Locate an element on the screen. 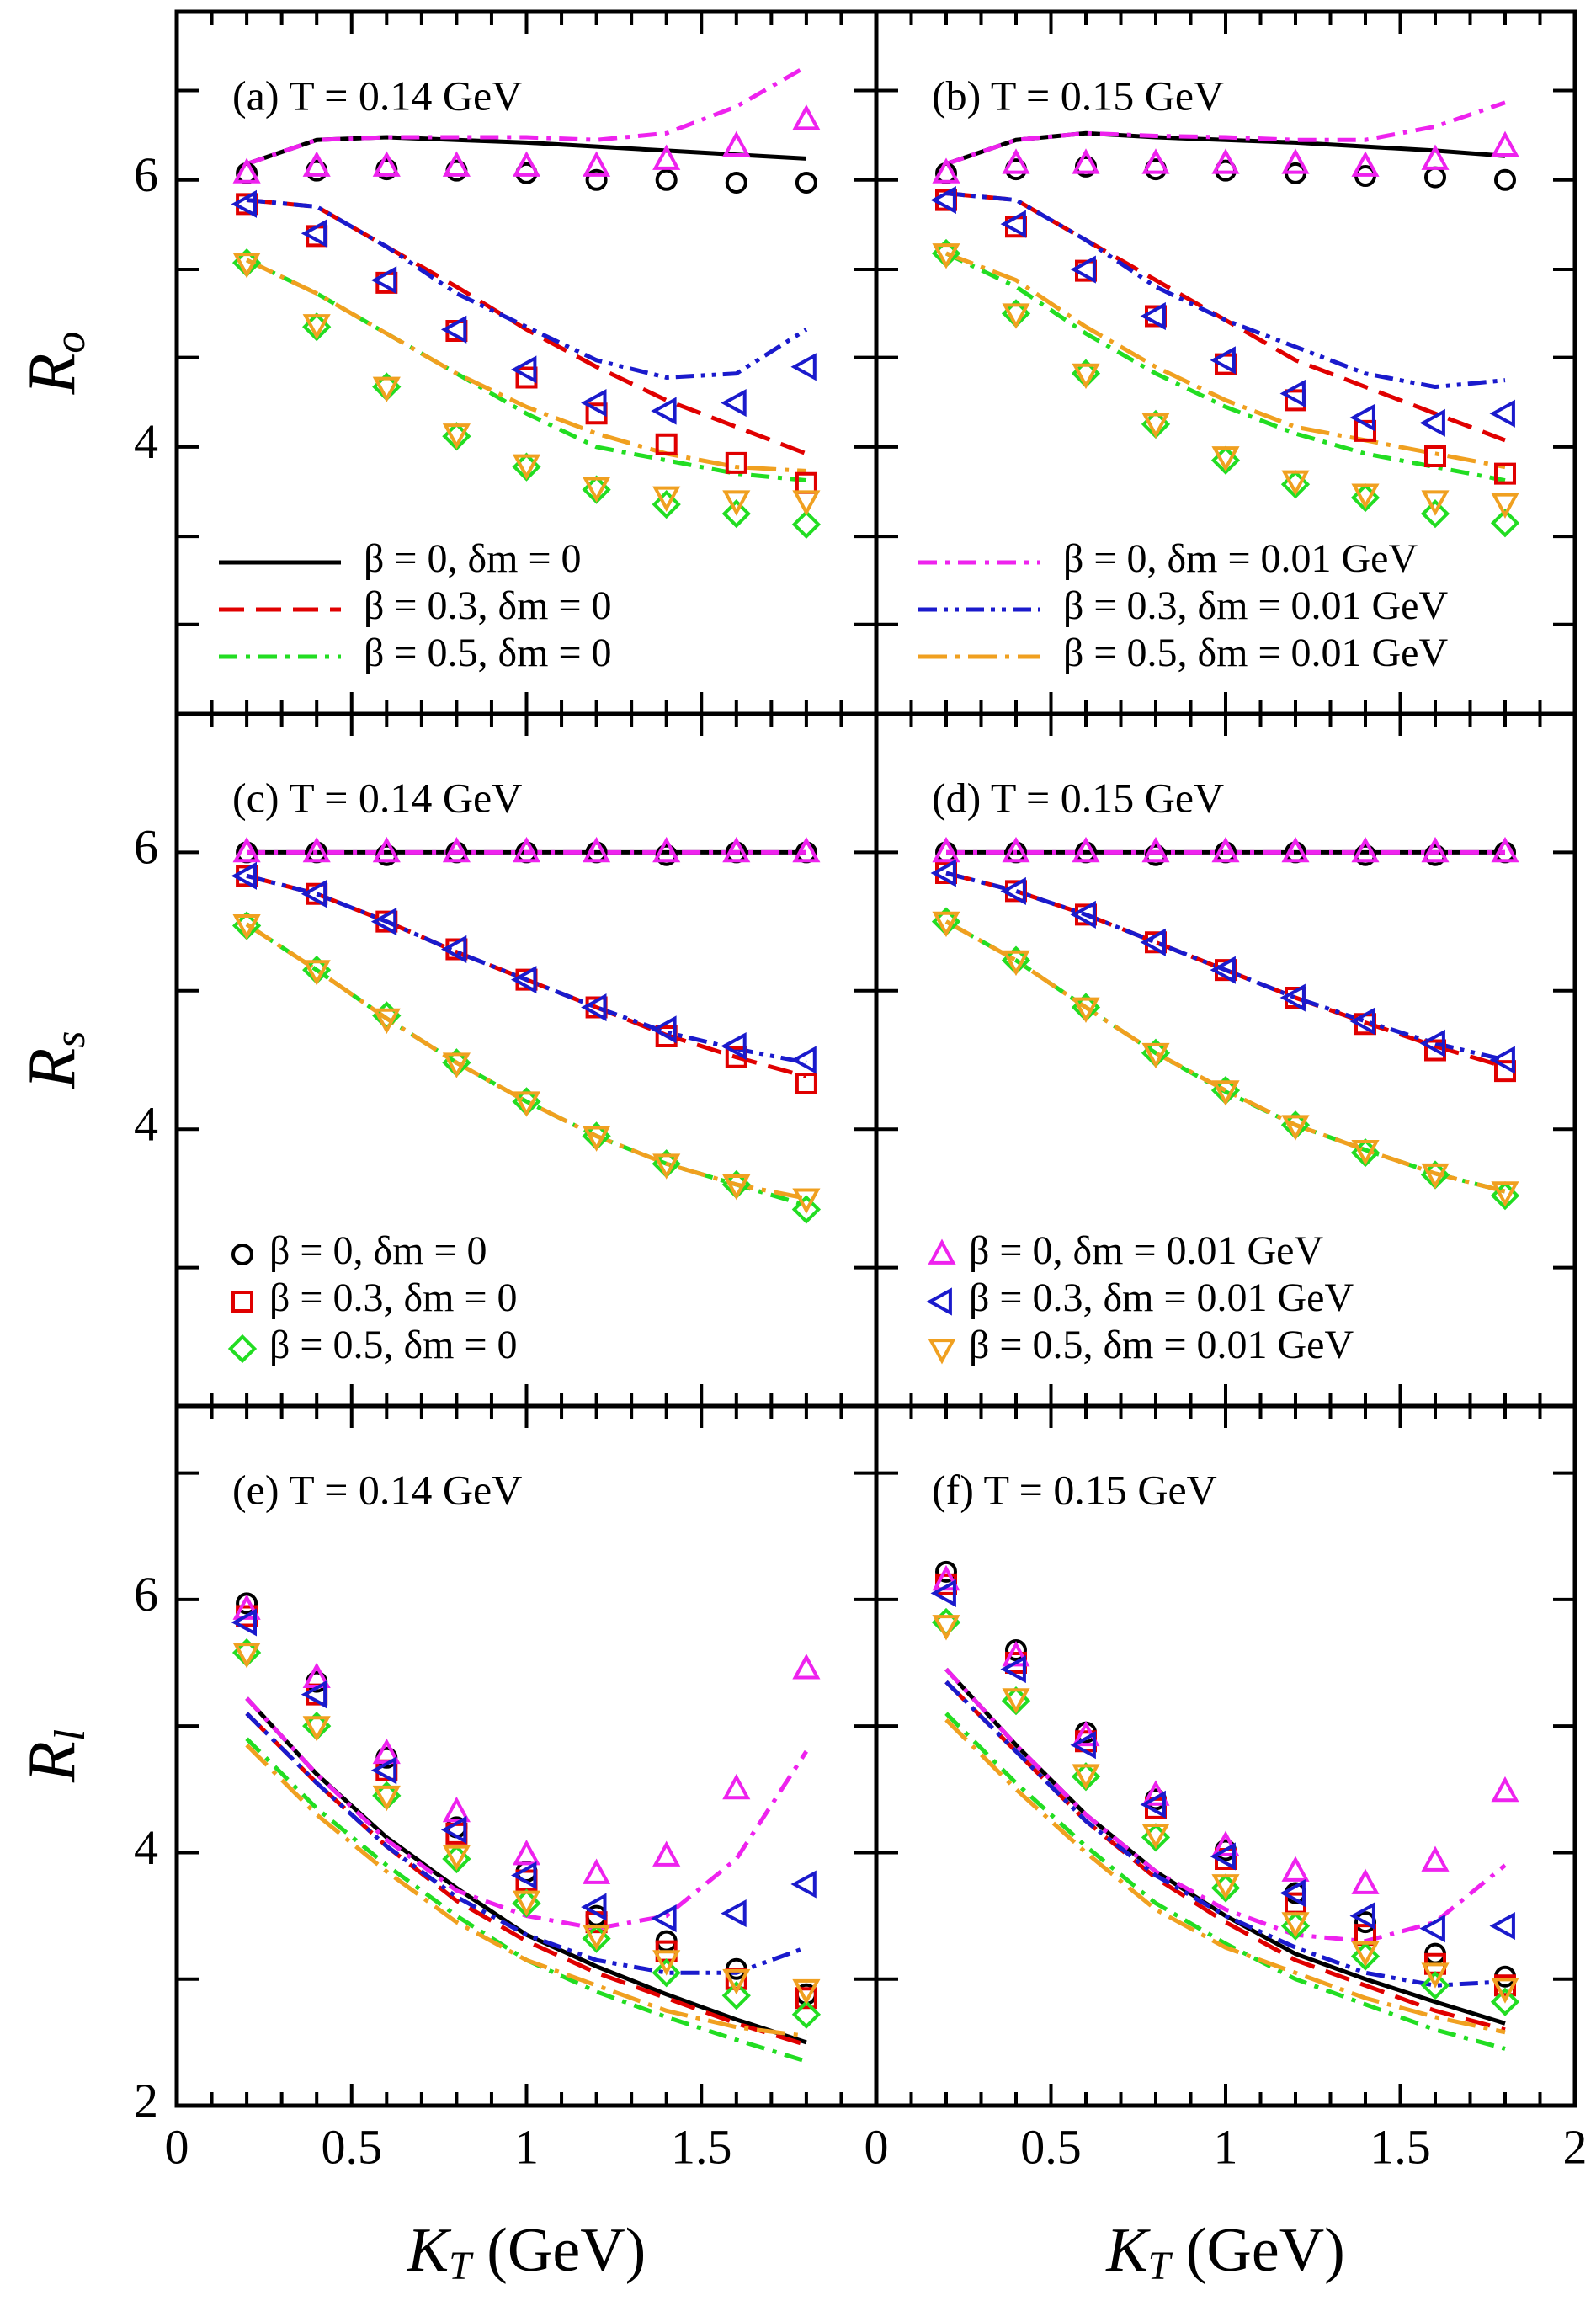 The width and height of the screenshot is (1596, 2306). panel-title: (e) T = 0.14 GeV is located at coordinates (377, 1489).